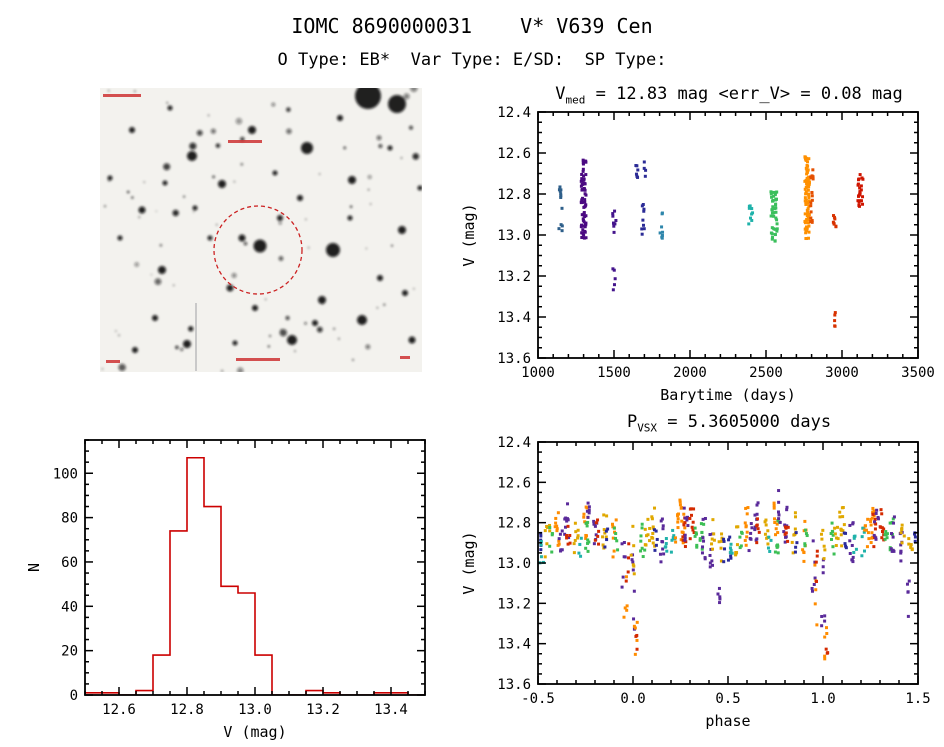  What do you see at coordinates (632, 699) in the screenshot?
I see `svg-text: 0.0` at bounding box center [632, 699].